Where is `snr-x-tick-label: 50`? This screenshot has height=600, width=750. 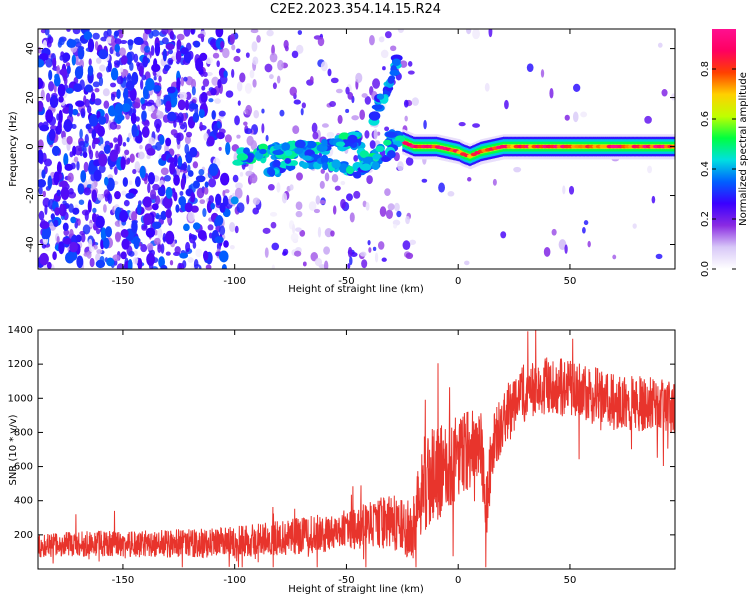
snr-x-tick-label: 50 is located at coordinates (570, 580).